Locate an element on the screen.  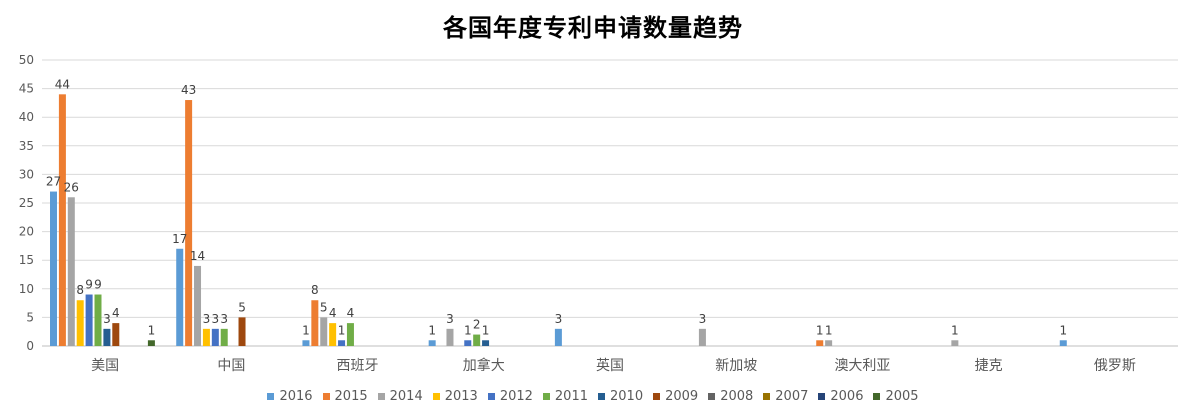
category-label: 美国 is located at coordinates (105, 366).